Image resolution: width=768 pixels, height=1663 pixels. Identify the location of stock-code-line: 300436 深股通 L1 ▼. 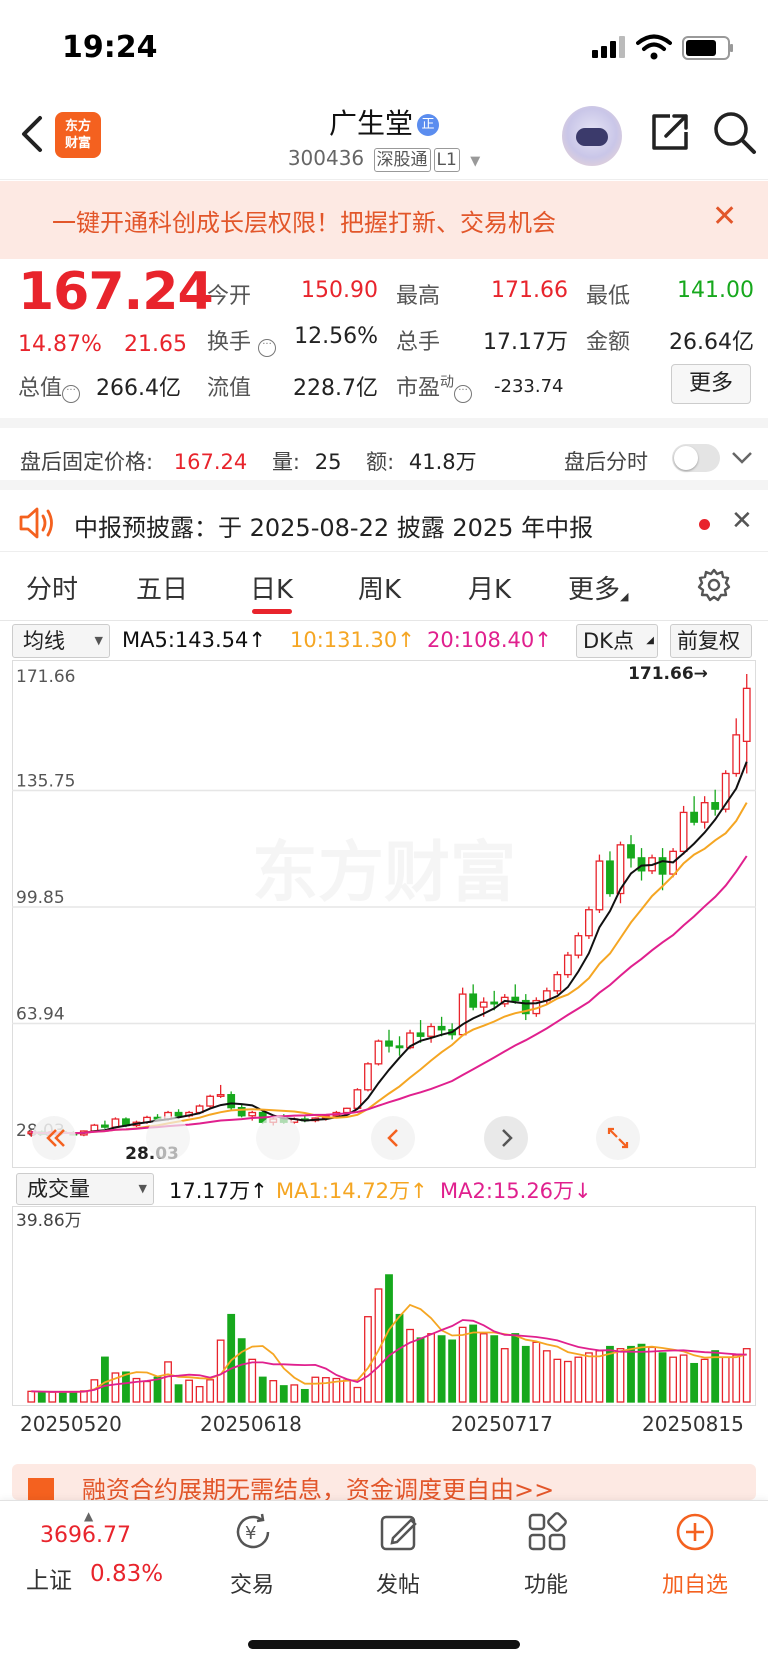
(384, 159).